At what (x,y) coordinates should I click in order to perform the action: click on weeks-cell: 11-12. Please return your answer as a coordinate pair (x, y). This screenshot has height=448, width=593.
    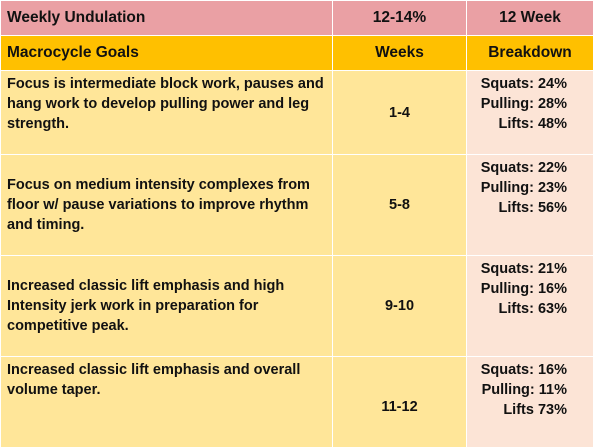
    Looking at the image, I should click on (400, 402).